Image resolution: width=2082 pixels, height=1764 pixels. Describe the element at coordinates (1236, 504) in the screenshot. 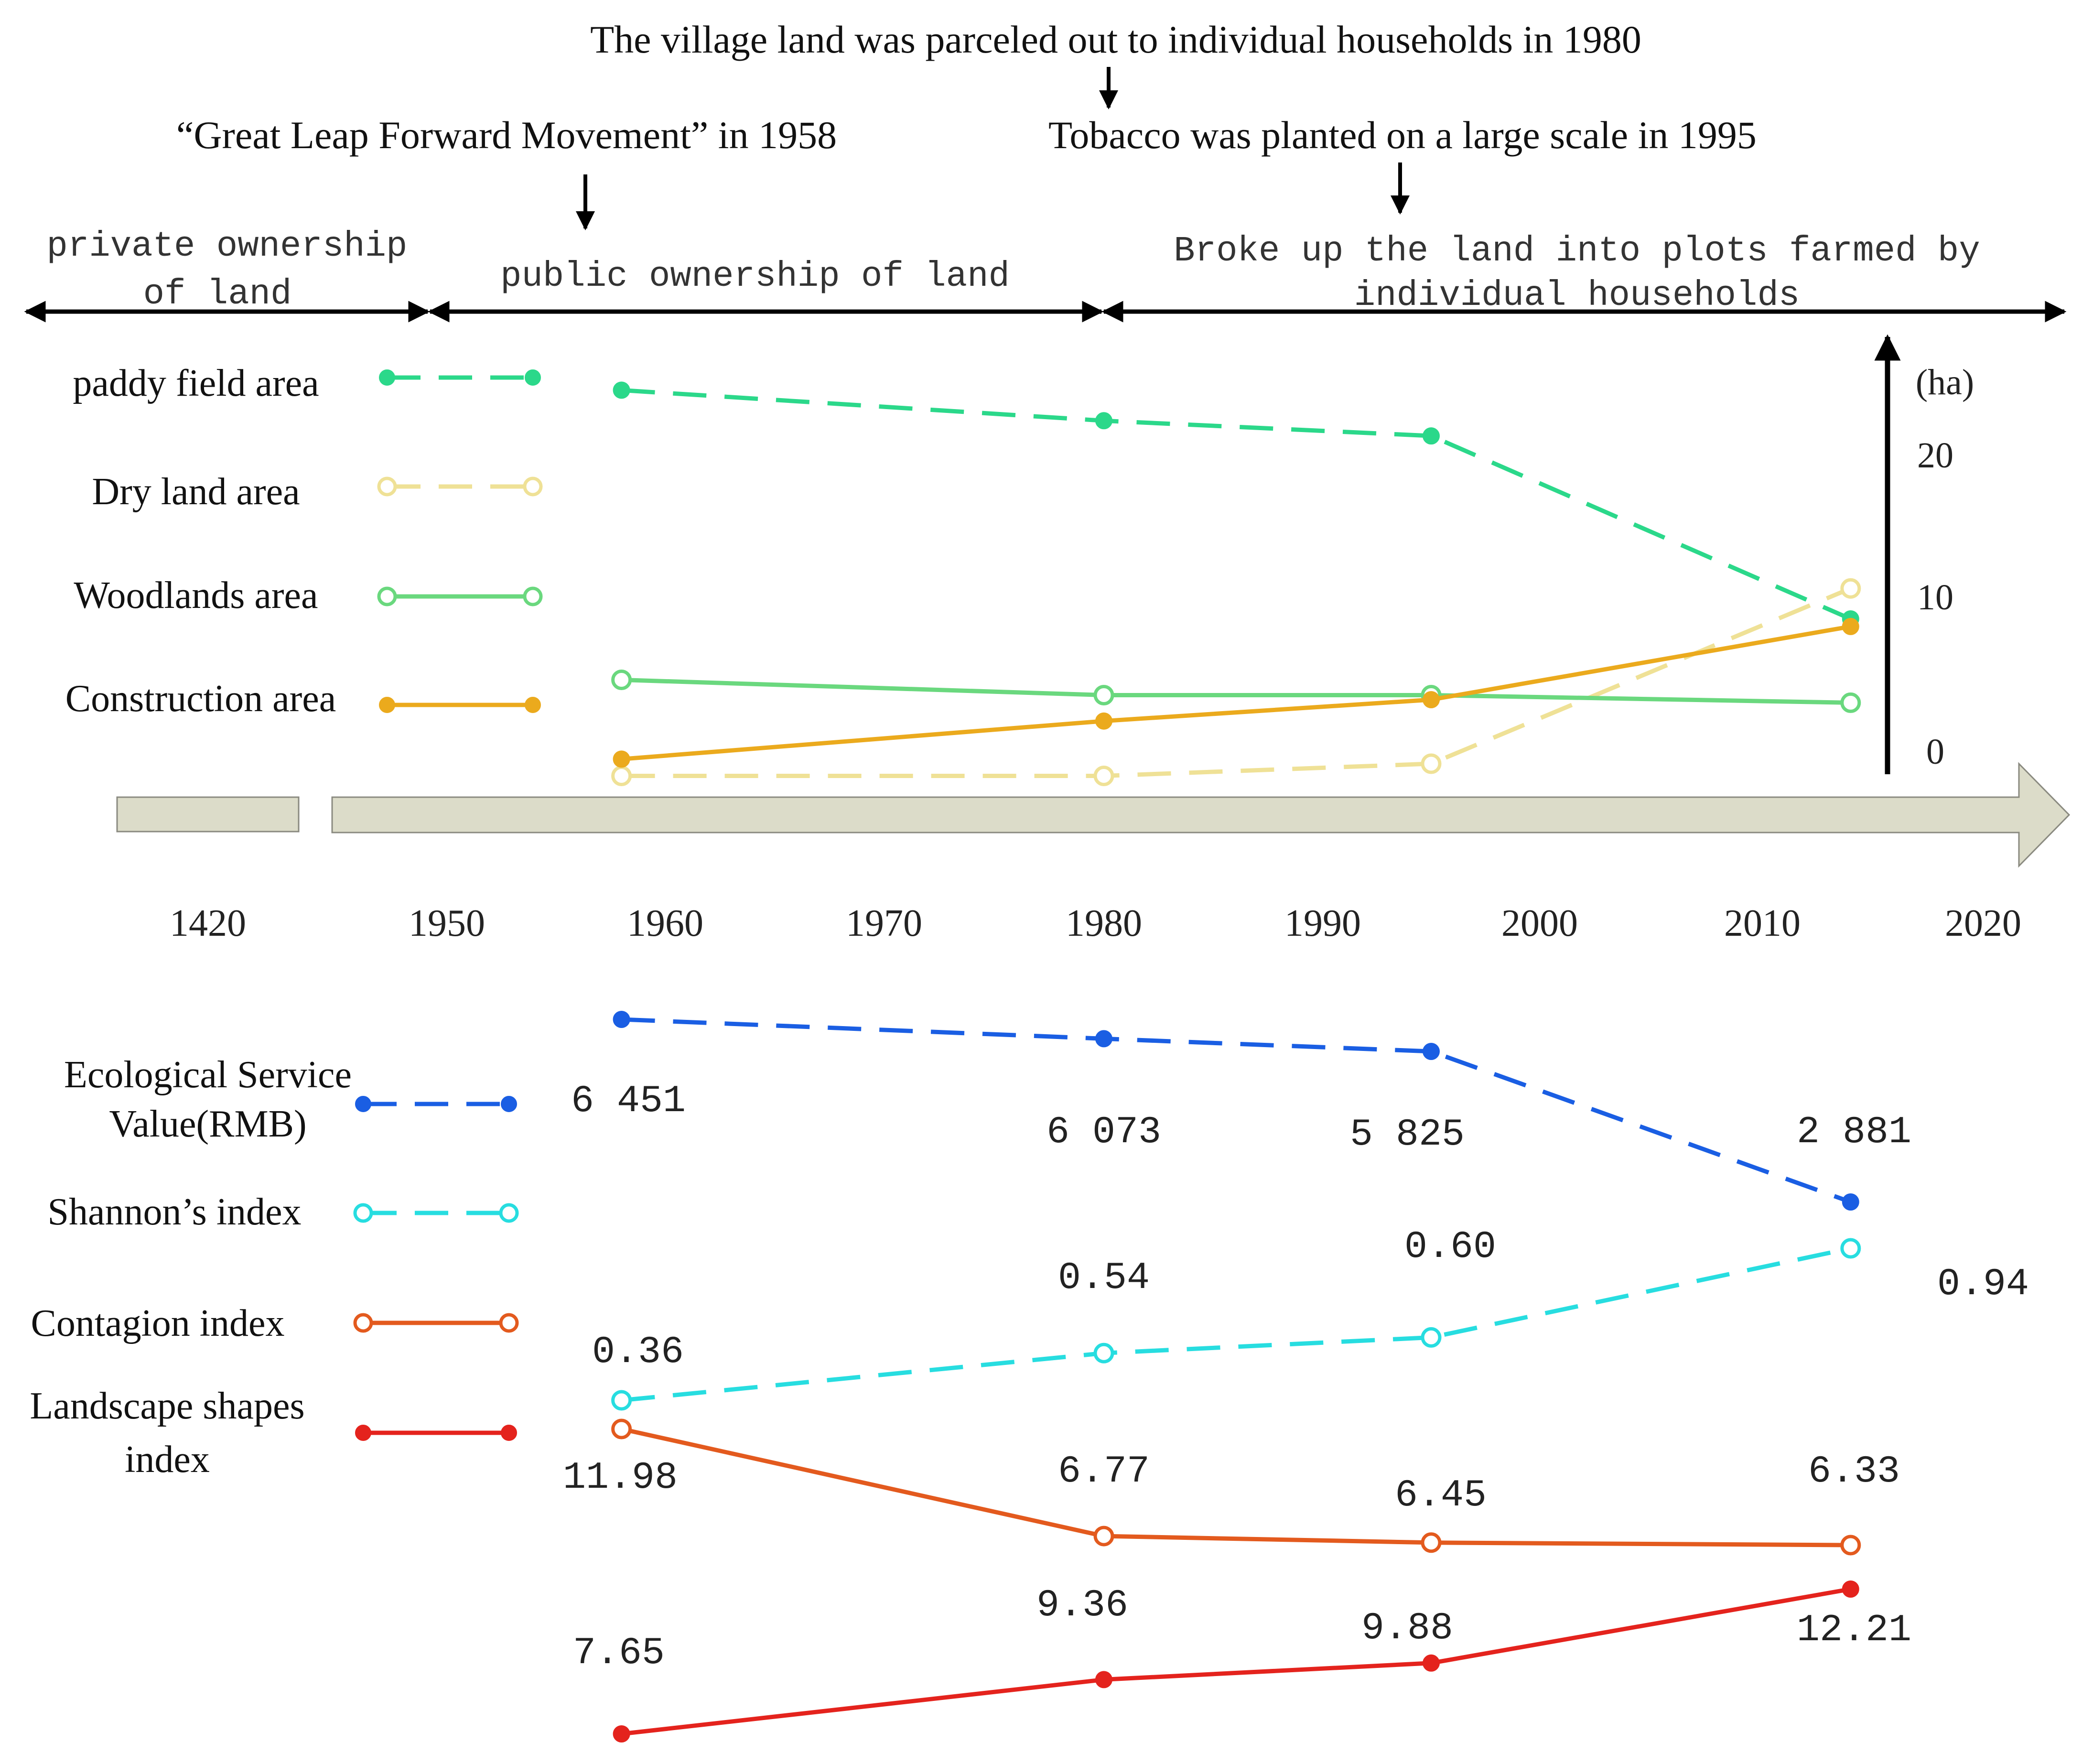

I see `paddy-field-area-line` at that location.